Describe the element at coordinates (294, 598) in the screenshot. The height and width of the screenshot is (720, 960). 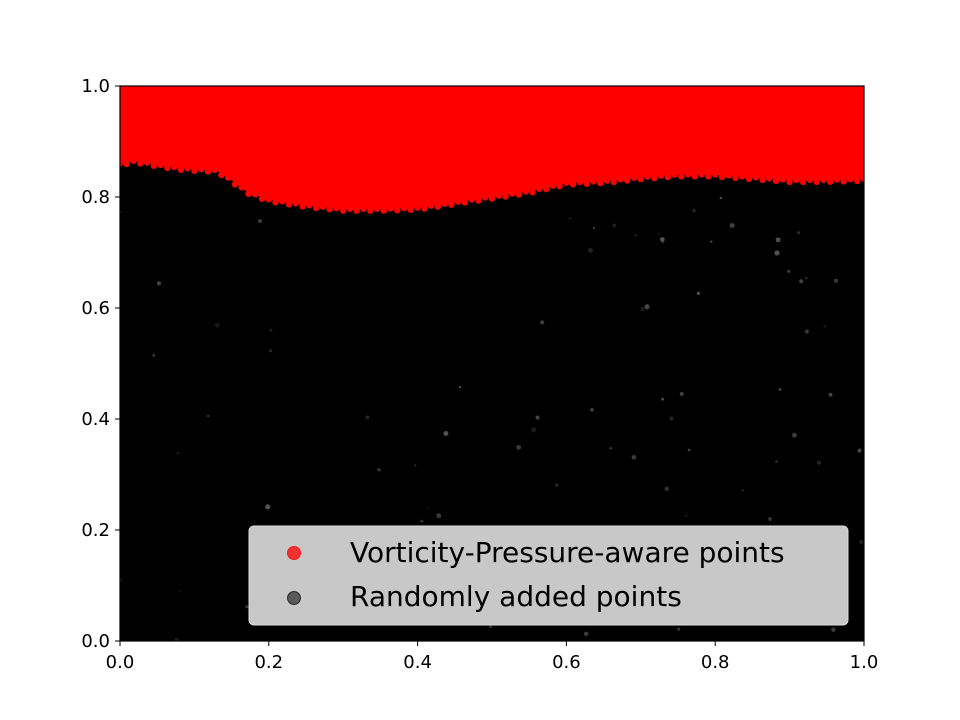
I see `legend-marker-randomly-added` at that location.